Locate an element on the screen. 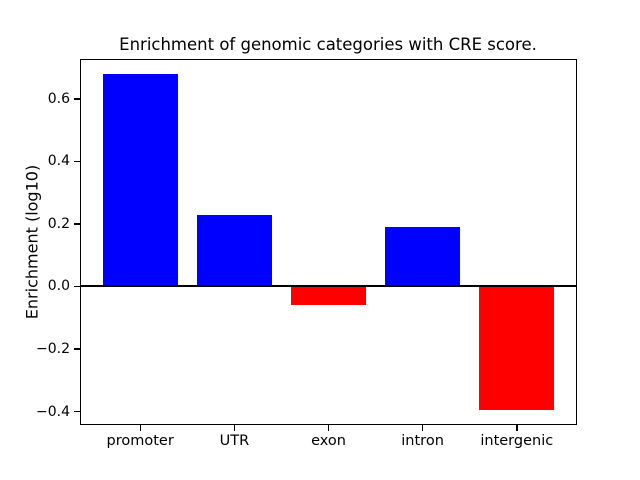 The width and height of the screenshot is (640, 480). x-tick-label-intron: intron is located at coordinates (422, 441).